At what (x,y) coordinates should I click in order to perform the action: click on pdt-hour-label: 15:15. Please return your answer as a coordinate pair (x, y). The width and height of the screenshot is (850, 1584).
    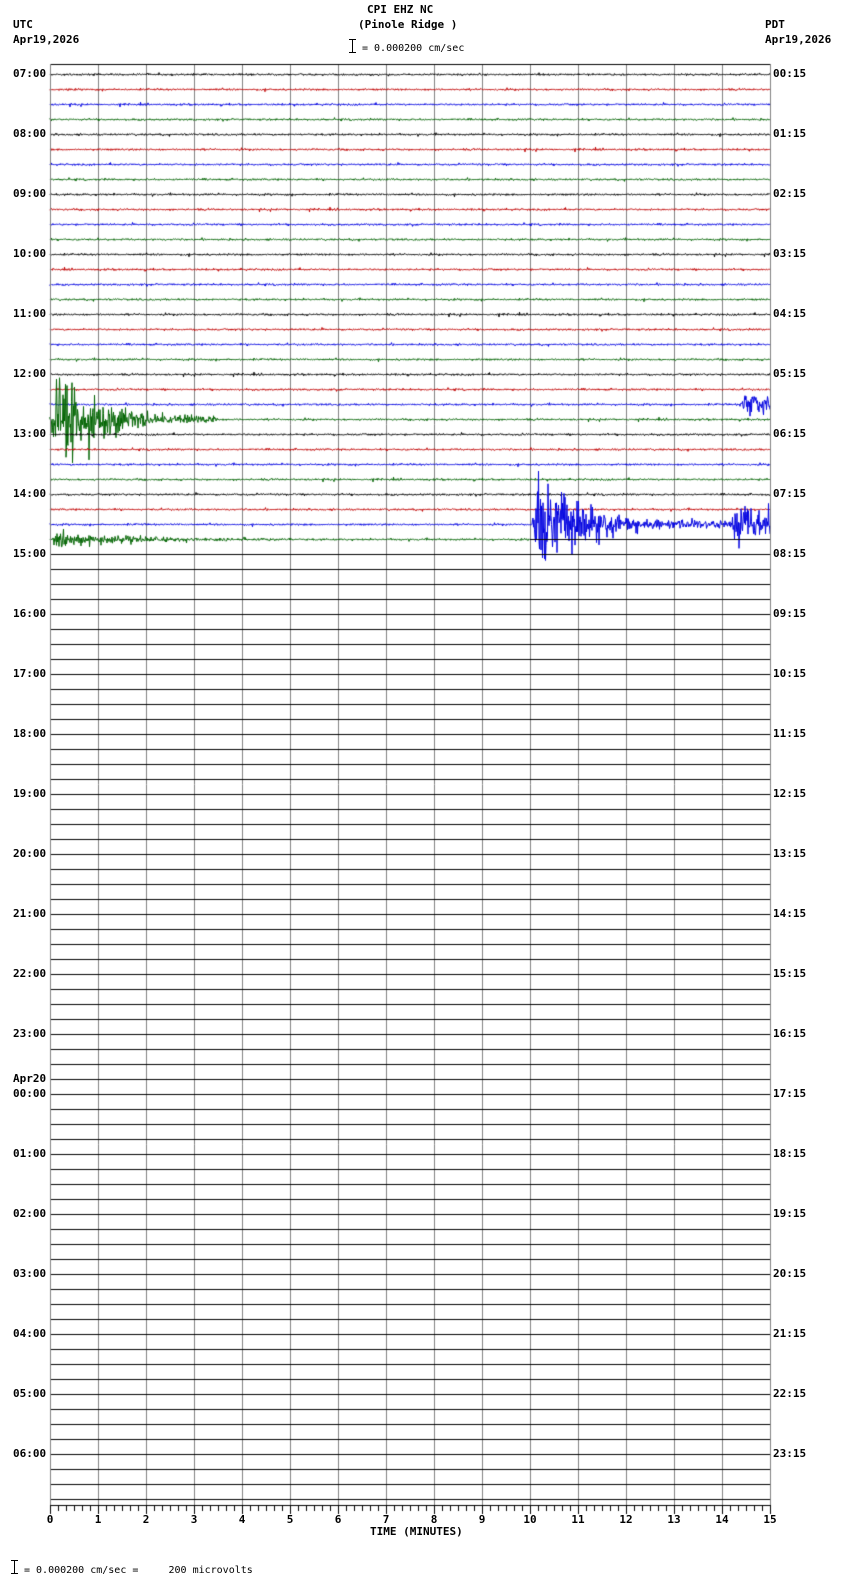
    Looking at the image, I should click on (790, 973).